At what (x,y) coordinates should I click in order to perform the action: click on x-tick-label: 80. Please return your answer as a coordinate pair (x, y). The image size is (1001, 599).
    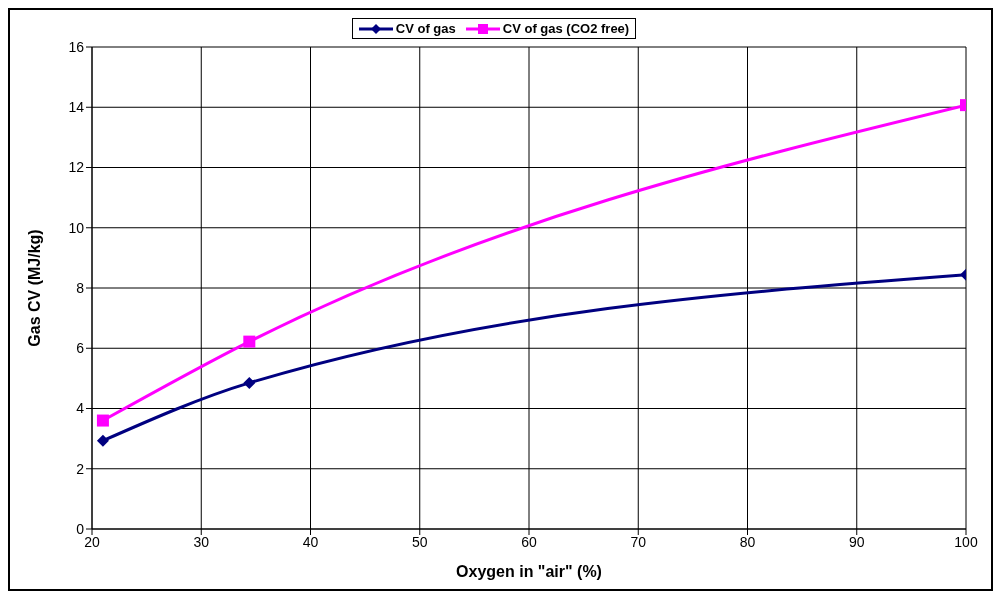
    Looking at the image, I should click on (747, 541).